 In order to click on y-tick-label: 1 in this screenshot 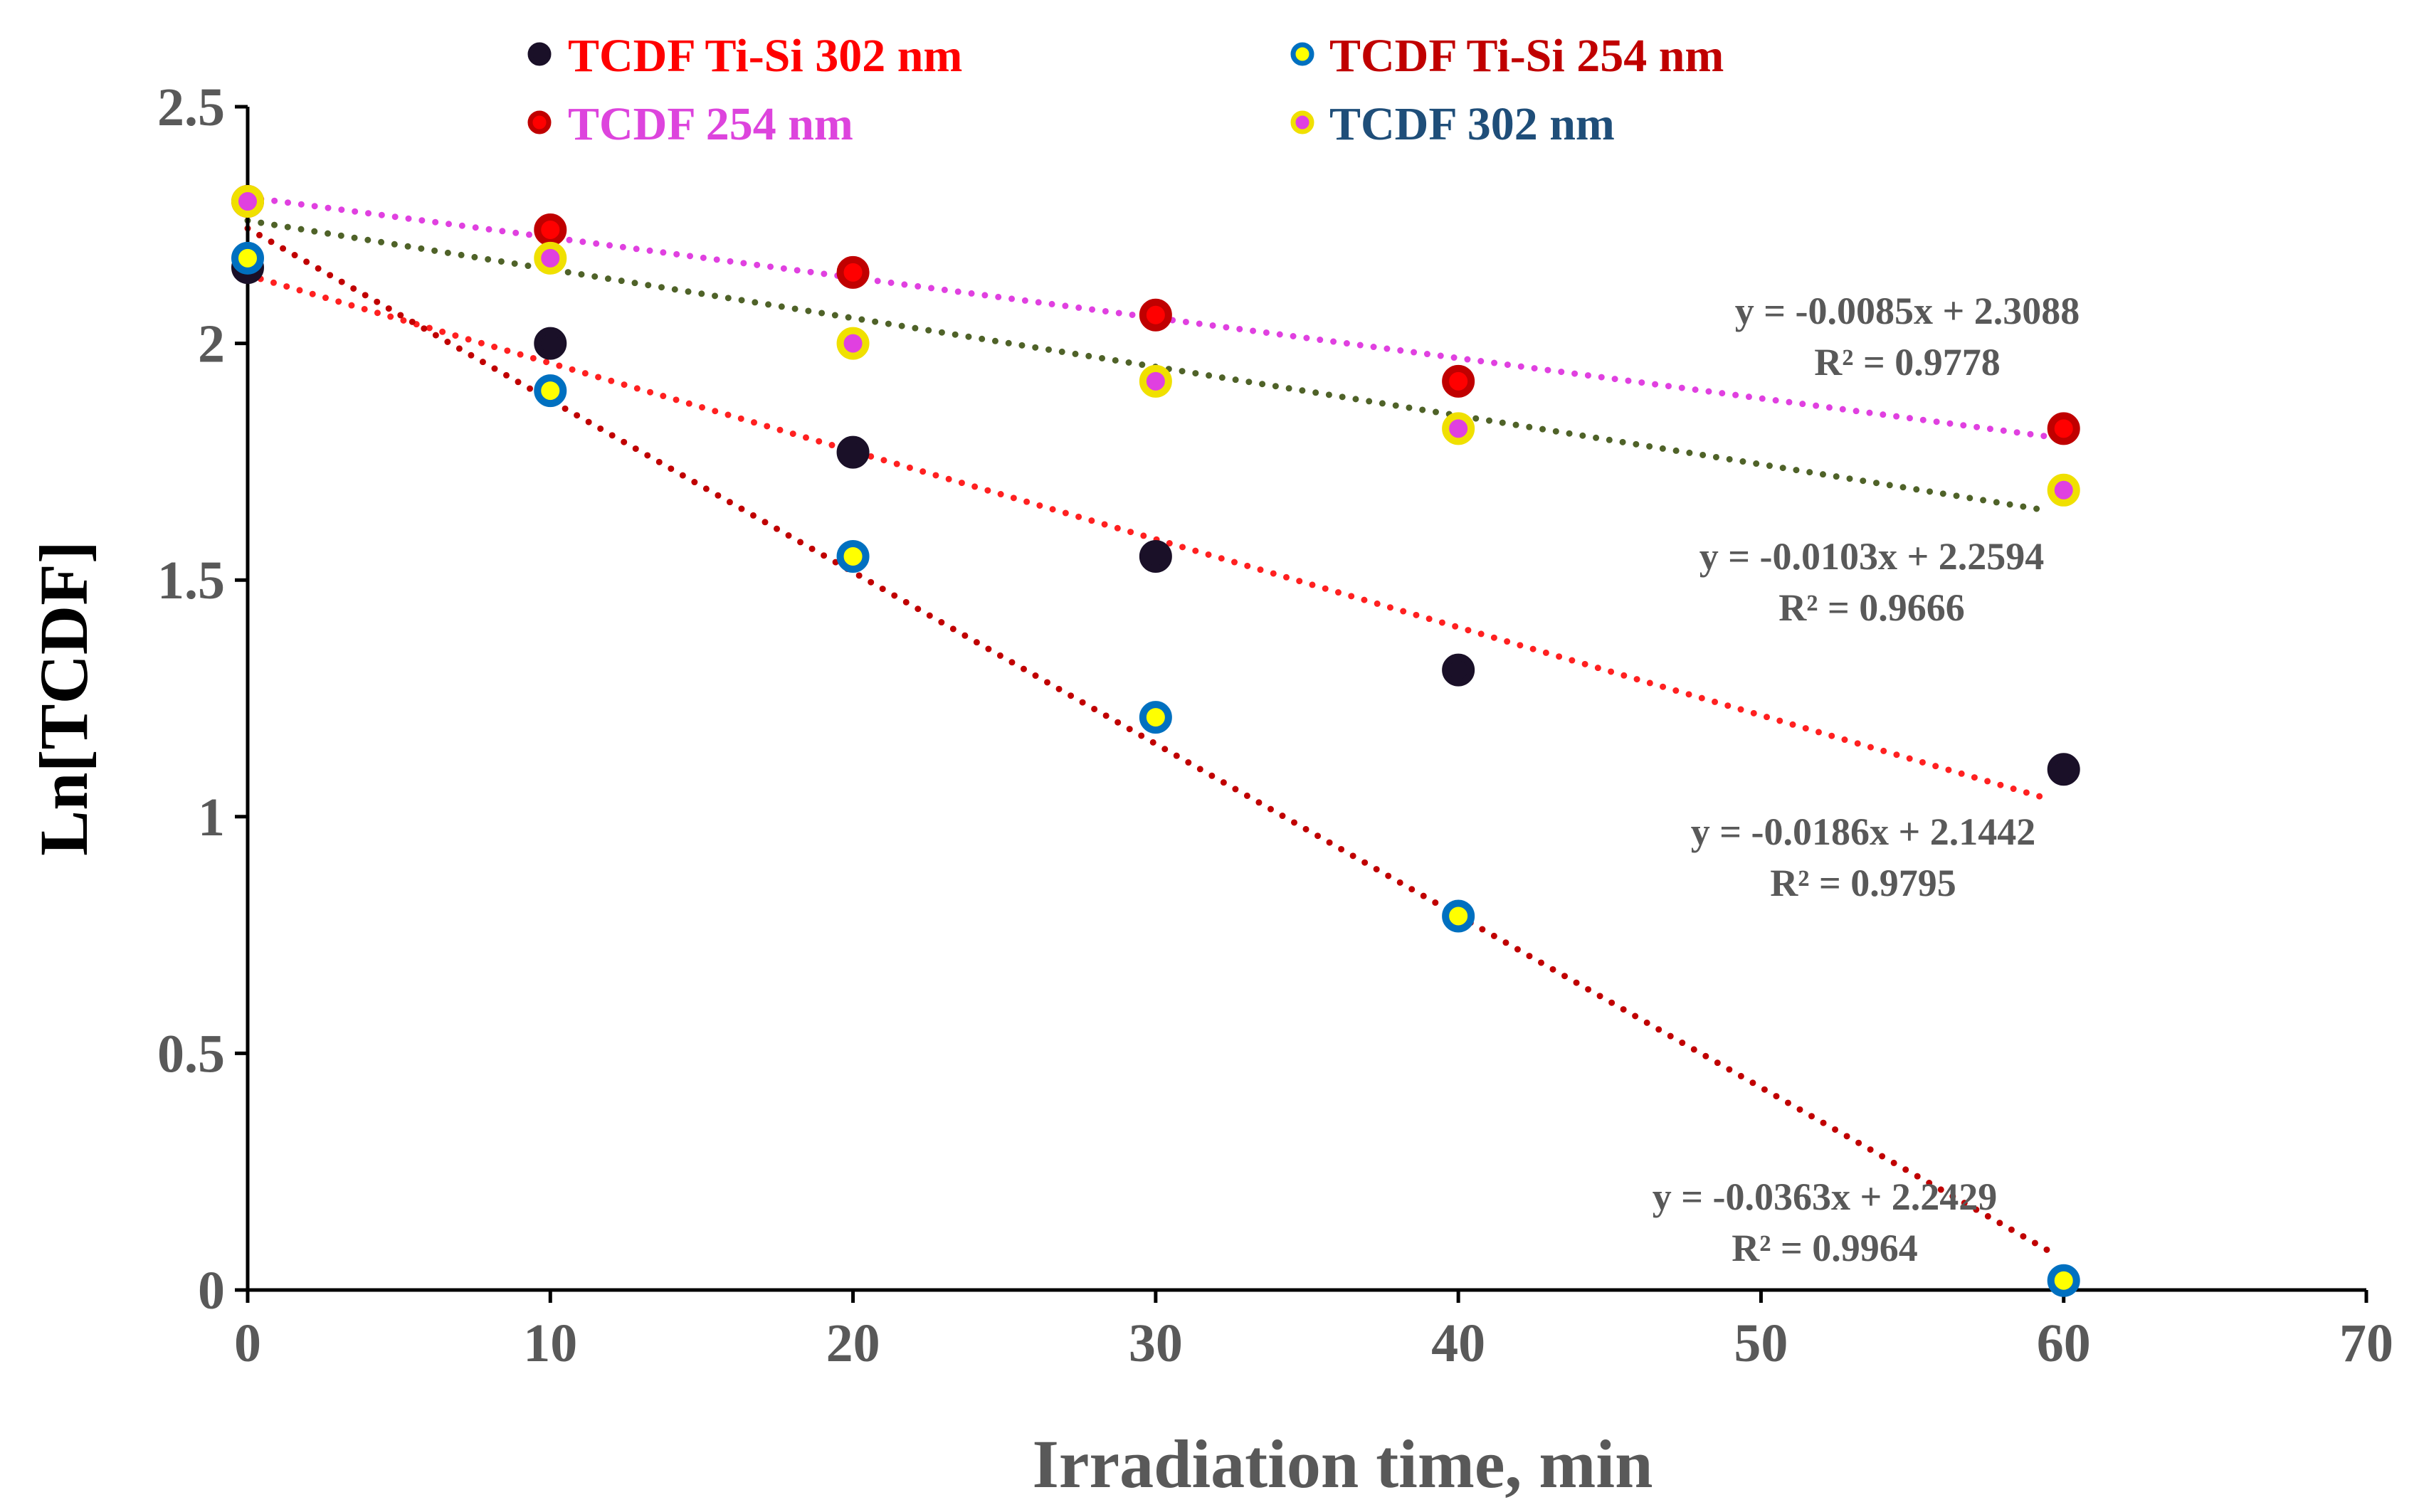, I will do `click(211, 817)`.